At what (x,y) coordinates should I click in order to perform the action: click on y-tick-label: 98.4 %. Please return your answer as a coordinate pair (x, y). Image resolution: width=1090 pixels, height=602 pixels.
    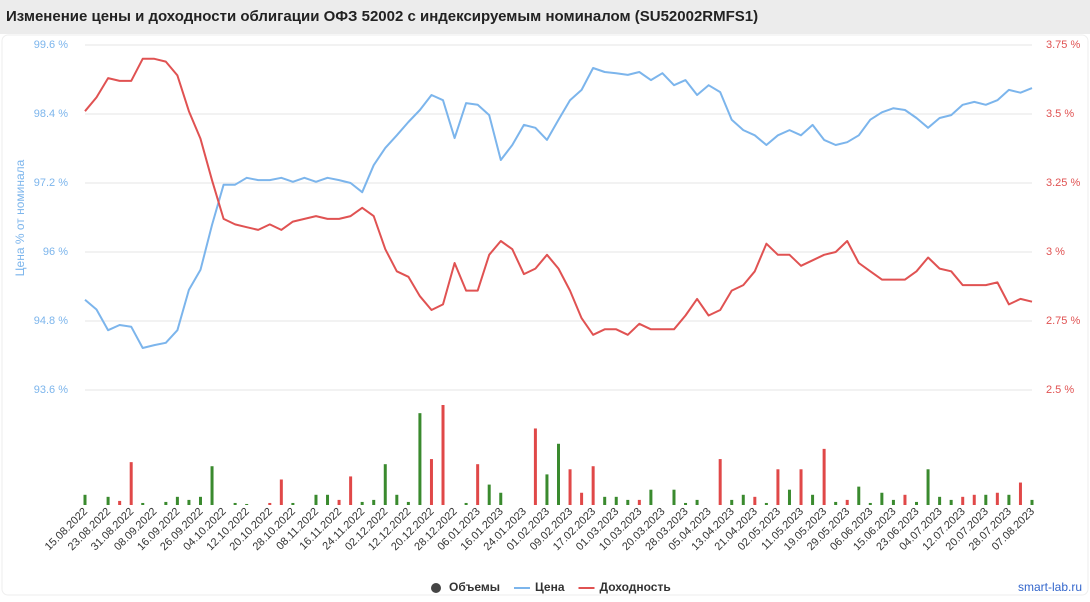
    Looking at the image, I should click on (51, 114).